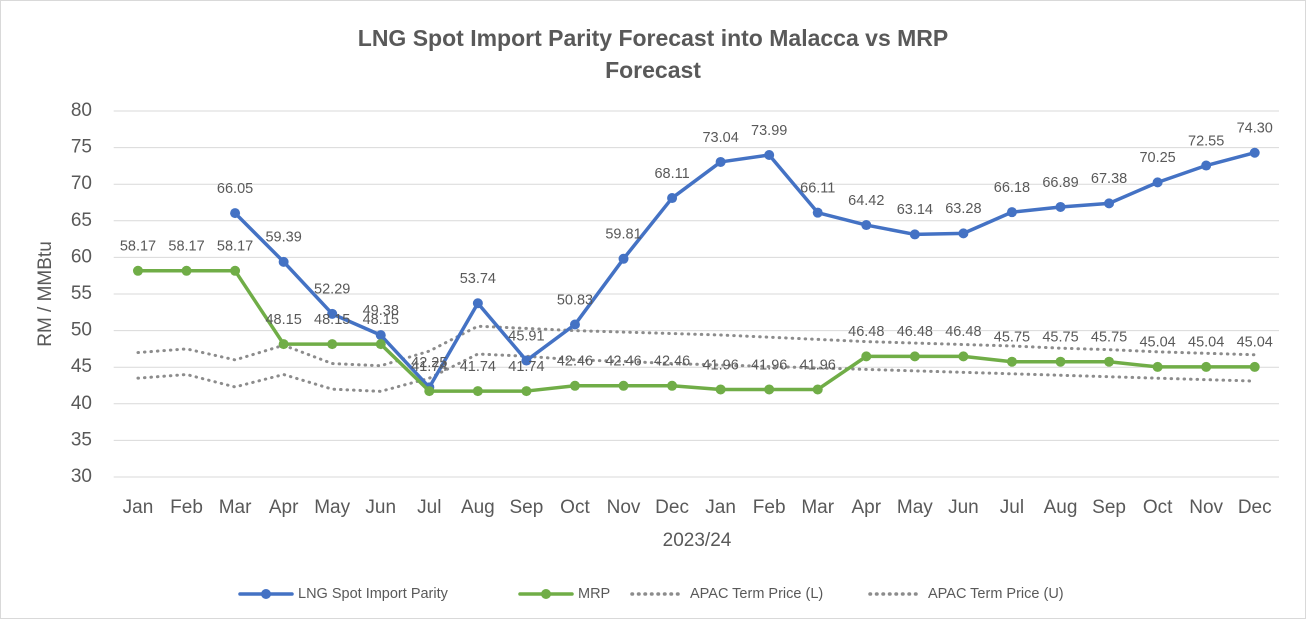  Describe the element at coordinates (671, 174) in the screenshot. I see `data-label: 68.11` at that location.